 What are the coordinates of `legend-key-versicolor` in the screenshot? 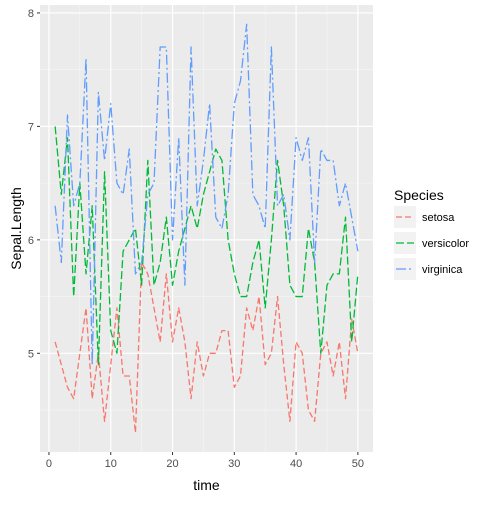 It's located at (405, 243).